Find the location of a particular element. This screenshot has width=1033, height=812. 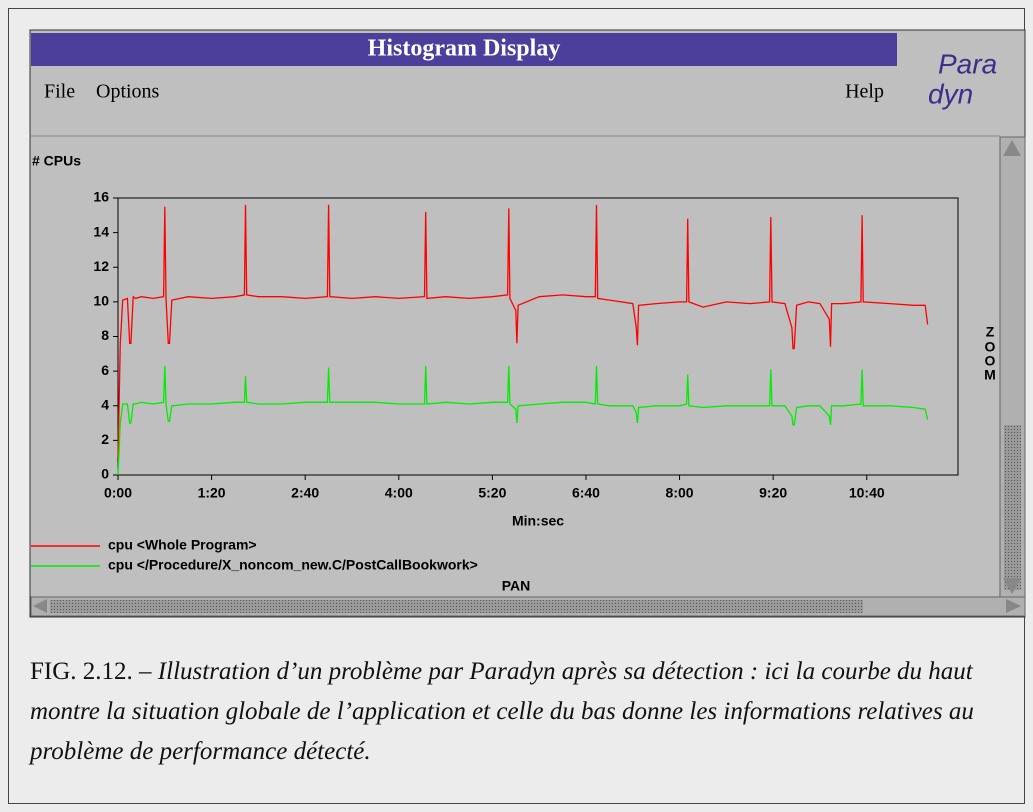

x-tick-label: 4:00 is located at coordinates (399, 493).